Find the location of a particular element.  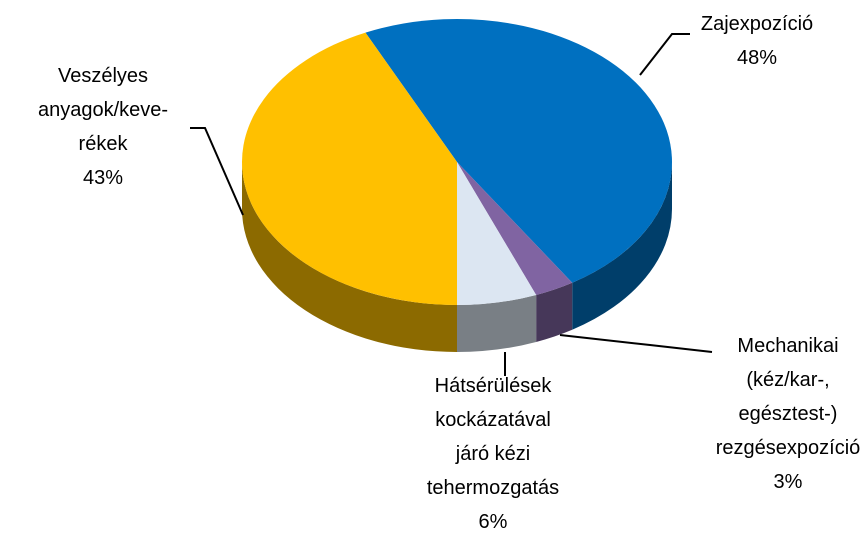

label-line: tehermozgatás is located at coordinates (493, 488).